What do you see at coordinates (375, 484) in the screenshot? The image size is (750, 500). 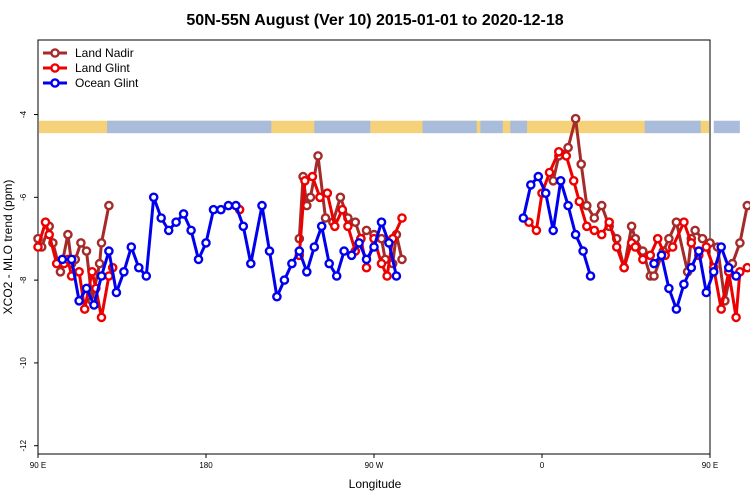 I see `x-axis-label: Longitude` at bounding box center [375, 484].